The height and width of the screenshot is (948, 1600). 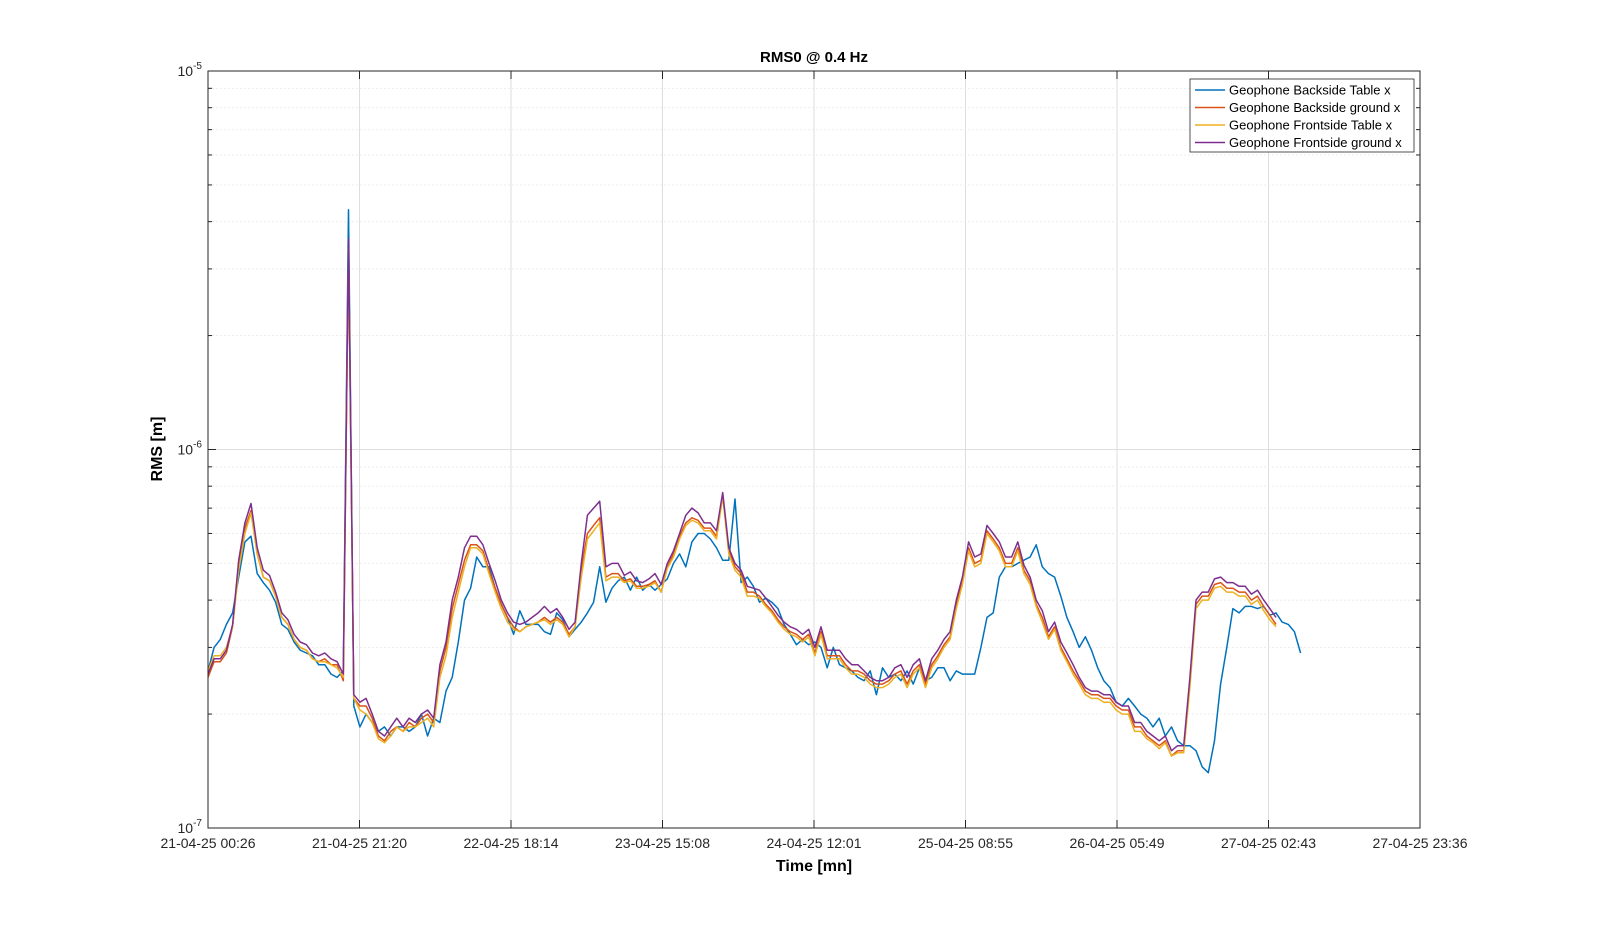 What do you see at coordinates (965, 843) in the screenshot?
I see `x-tick-label: 25-04-25 08:55` at bounding box center [965, 843].